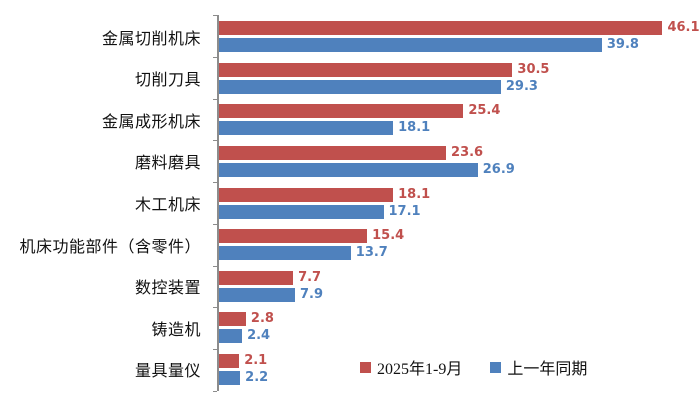  What do you see at coordinates (459, 319) in the screenshot?
I see `bar-line: 2.8` at bounding box center [459, 319].